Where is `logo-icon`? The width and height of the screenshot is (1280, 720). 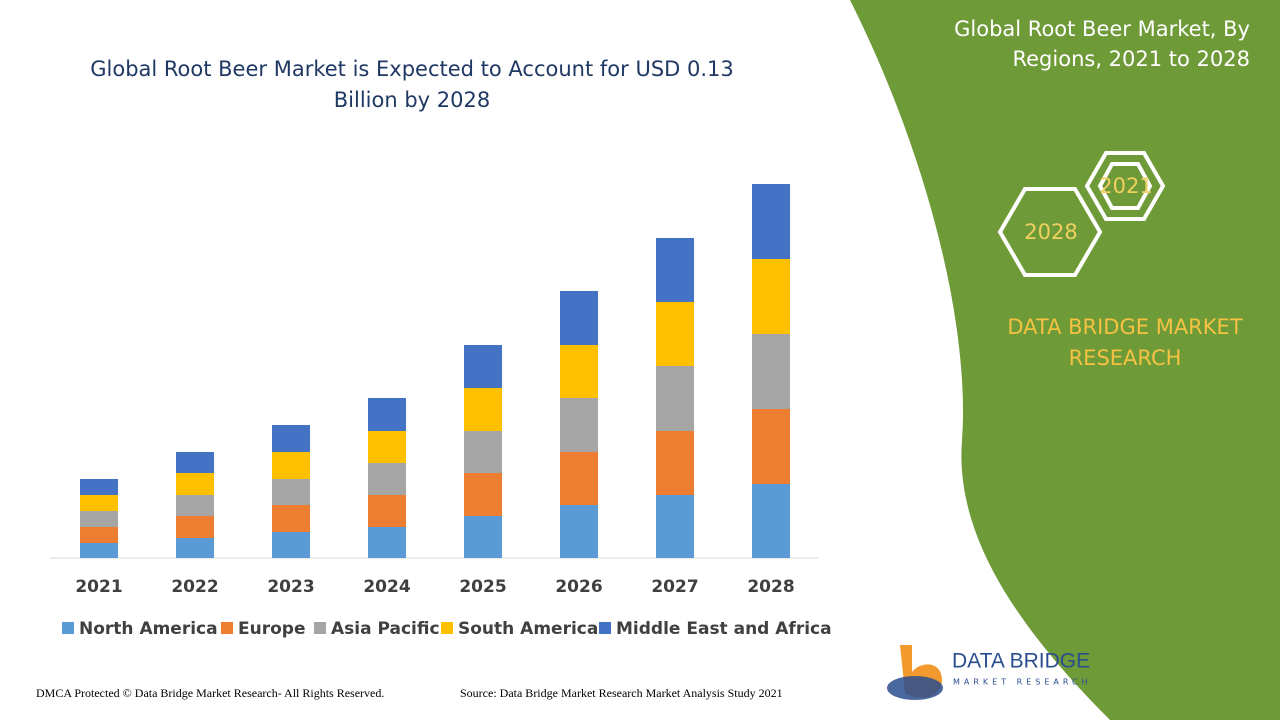
logo-icon is located at coordinates (915, 688).